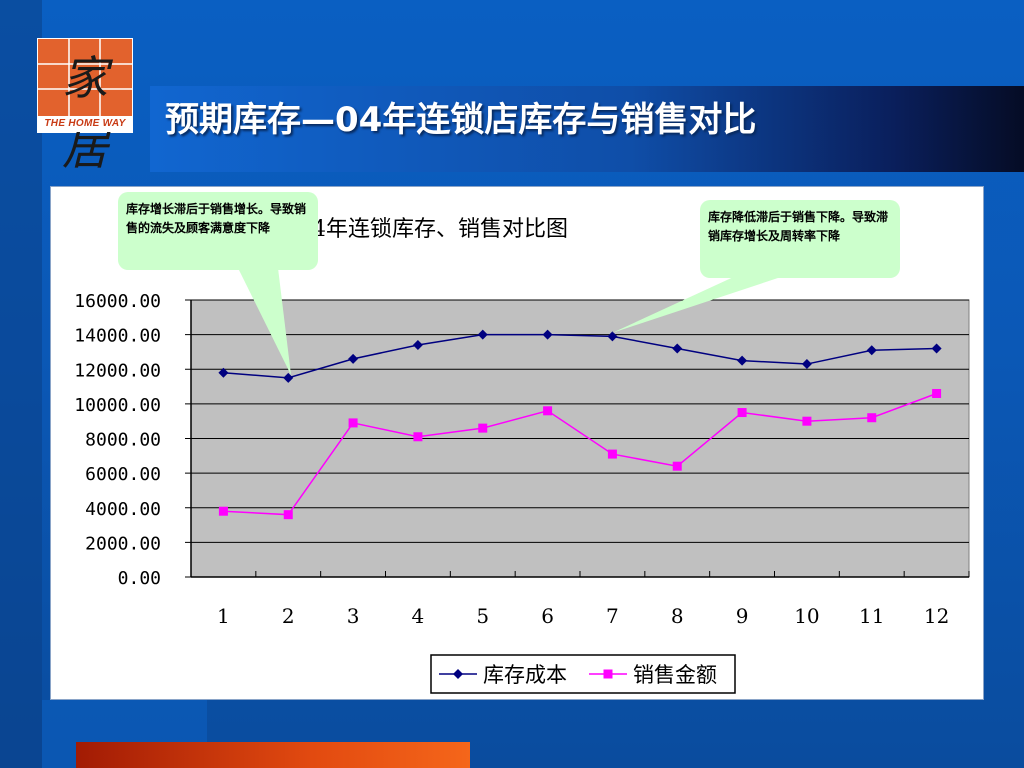 The height and width of the screenshot is (768, 1024). What do you see at coordinates (612, 616) in the screenshot?
I see `x-tick-label: 7` at bounding box center [612, 616].